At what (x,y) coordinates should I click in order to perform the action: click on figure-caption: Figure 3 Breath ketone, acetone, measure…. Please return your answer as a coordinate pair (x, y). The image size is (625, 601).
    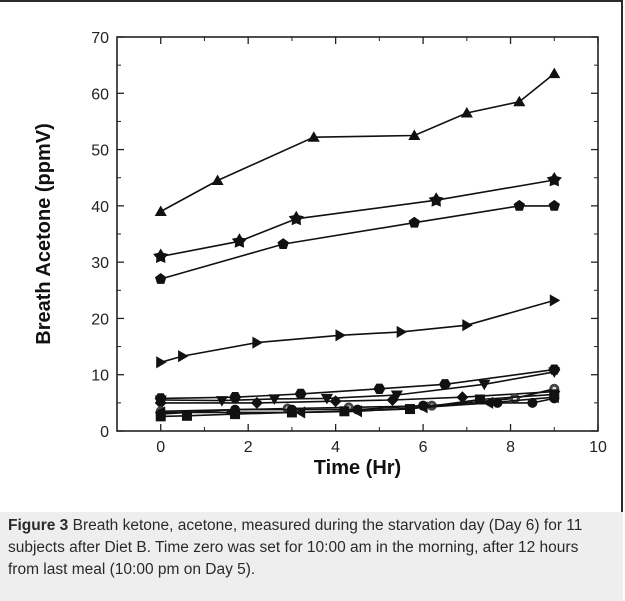
    Looking at the image, I should click on (308, 548).